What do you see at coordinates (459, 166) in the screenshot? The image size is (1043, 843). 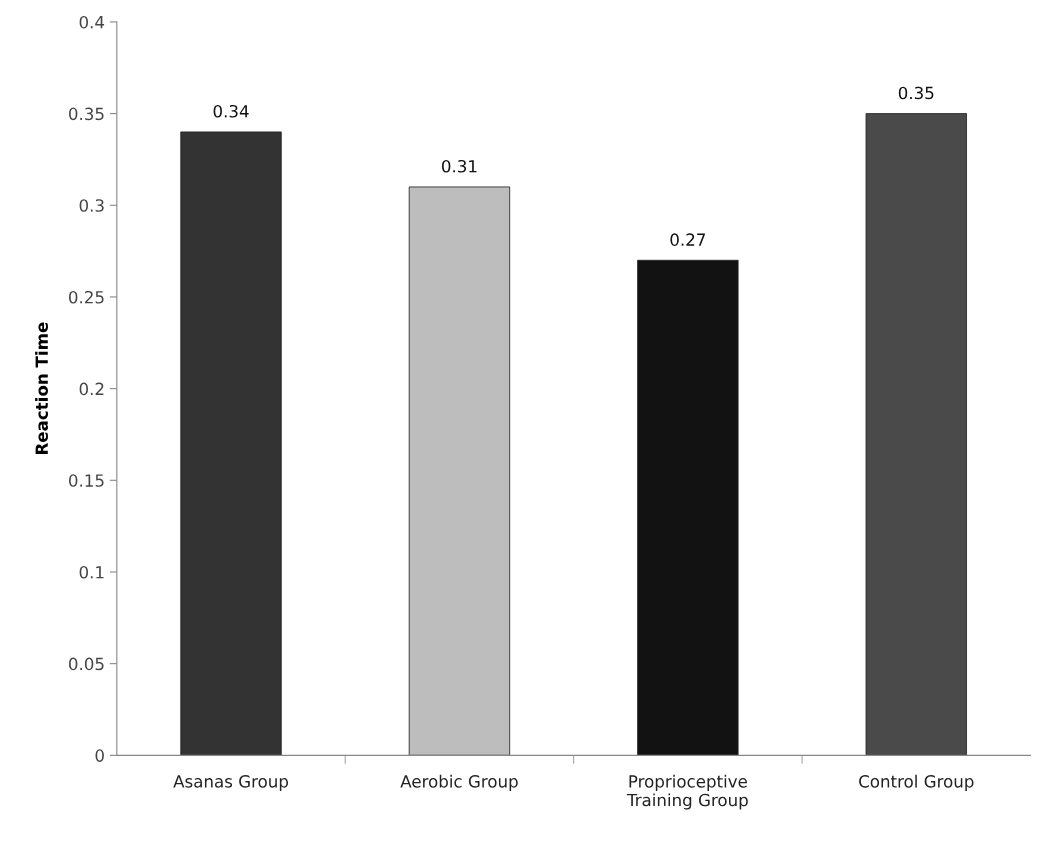 I see `data-label: 0.31` at bounding box center [459, 166].